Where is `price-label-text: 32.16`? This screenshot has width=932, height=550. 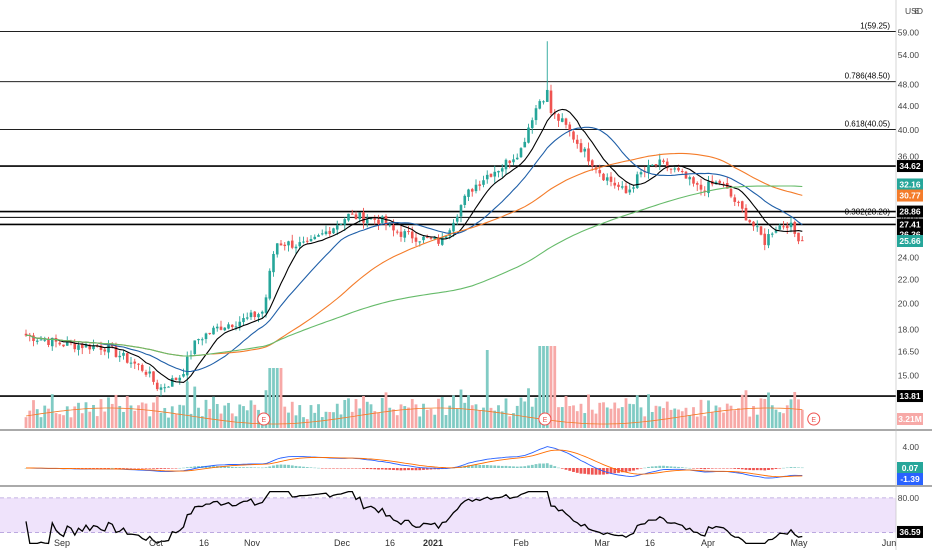
price-label-text: 32.16 is located at coordinates (910, 184).